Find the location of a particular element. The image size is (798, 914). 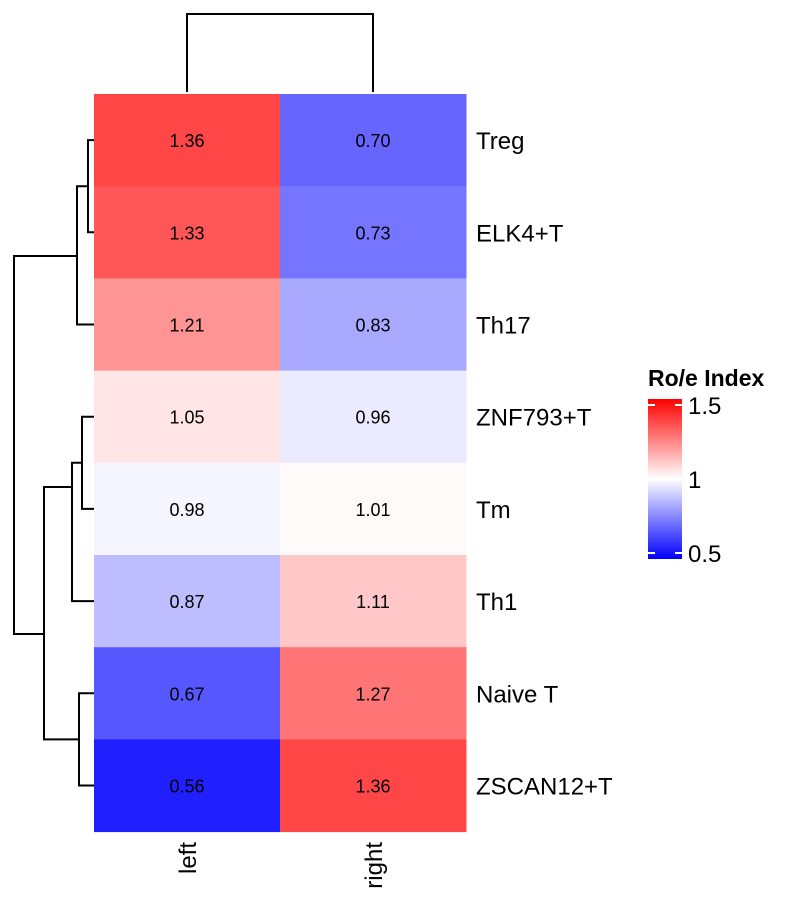

column-dendrogram is located at coordinates (280, 52).